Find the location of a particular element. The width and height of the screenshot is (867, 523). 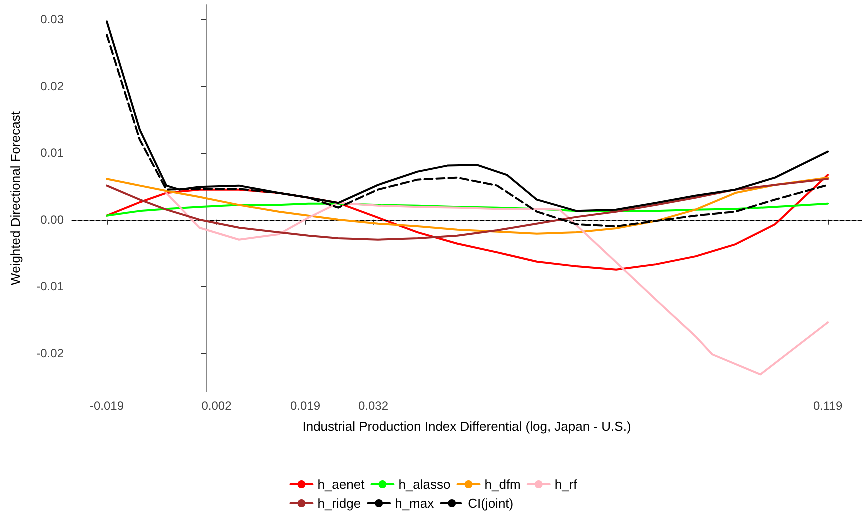

legend-label: h_max is located at coordinates (415, 503).